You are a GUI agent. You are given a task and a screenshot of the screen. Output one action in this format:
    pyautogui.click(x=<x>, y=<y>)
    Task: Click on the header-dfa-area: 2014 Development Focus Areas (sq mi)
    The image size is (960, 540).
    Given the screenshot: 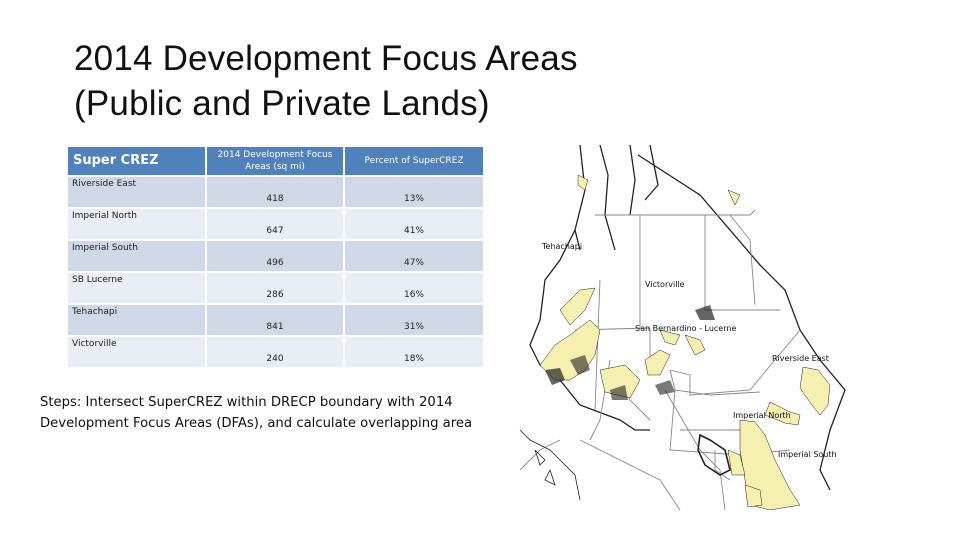 What is the action you would take?
    pyautogui.click(x=275, y=161)
    